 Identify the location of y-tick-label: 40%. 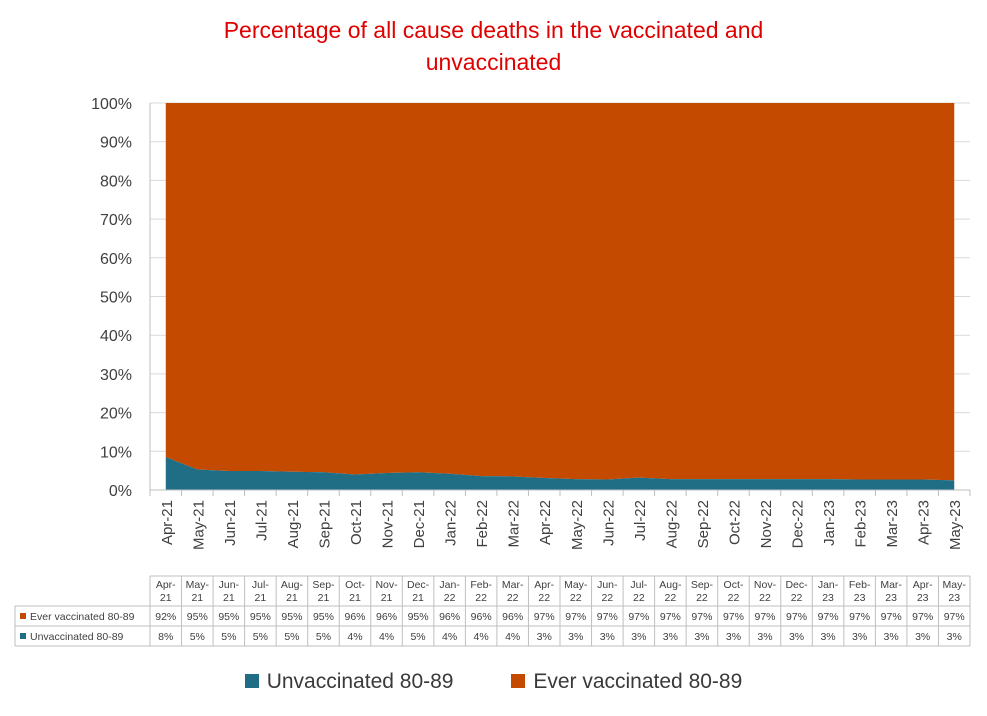
(116, 336).